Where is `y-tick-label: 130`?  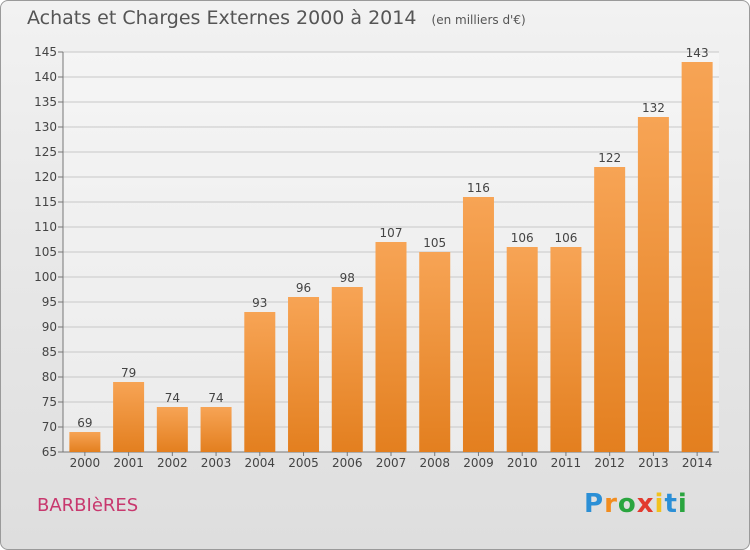
y-tick-label: 130 is located at coordinates (45, 127).